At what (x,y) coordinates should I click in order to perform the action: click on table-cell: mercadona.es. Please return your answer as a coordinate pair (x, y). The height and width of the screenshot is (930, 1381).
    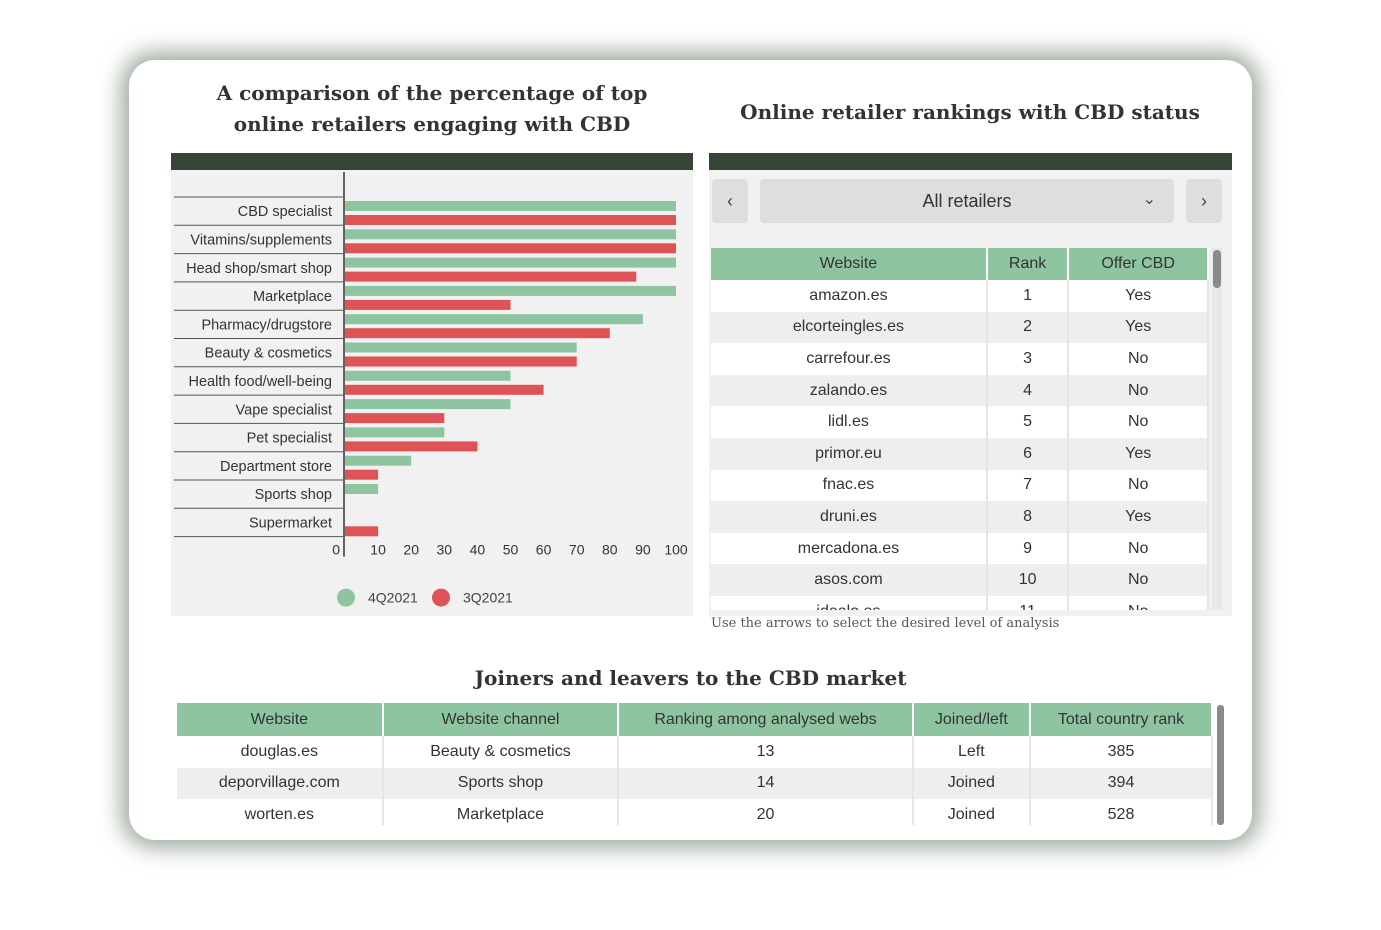
    Looking at the image, I should click on (849, 548).